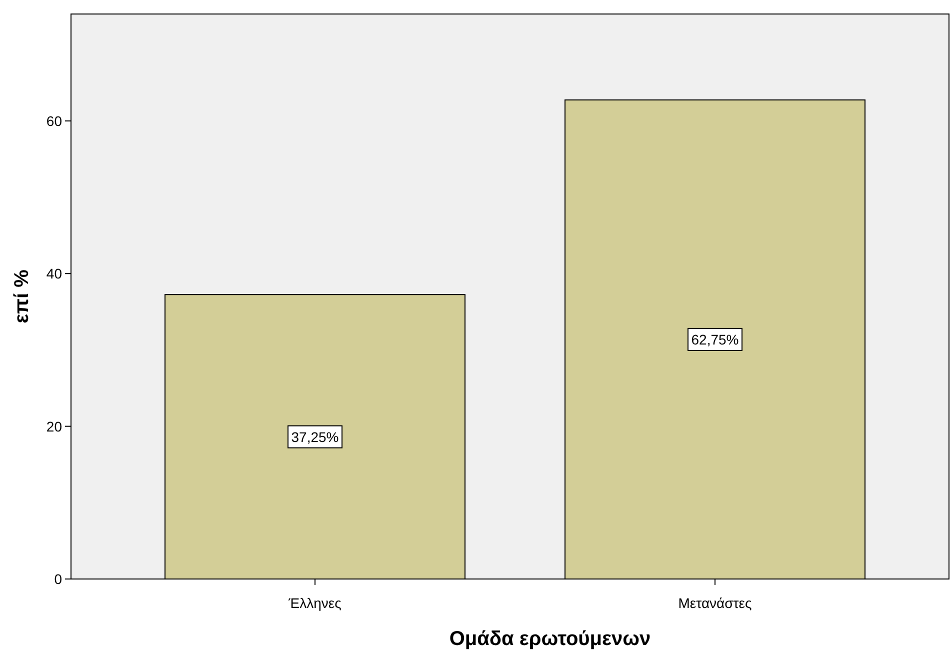  What do you see at coordinates (54, 274) in the screenshot?
I see `y-tick-label: 40` at bounding box center [54, 274].